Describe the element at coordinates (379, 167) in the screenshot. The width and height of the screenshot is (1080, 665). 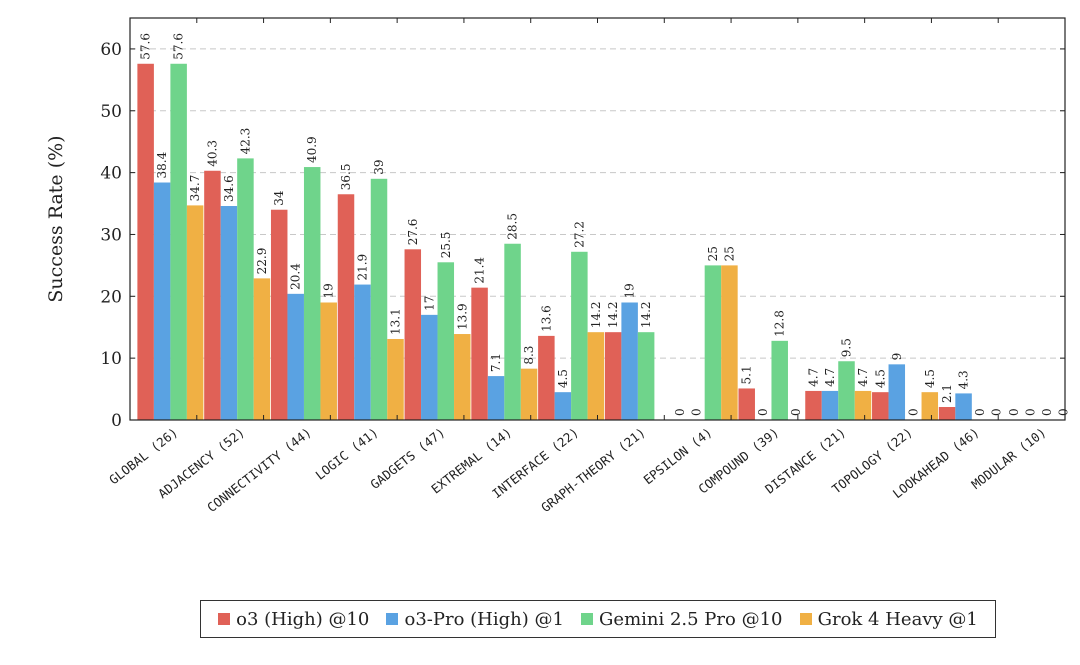
I see `data-label: 39` at that location.